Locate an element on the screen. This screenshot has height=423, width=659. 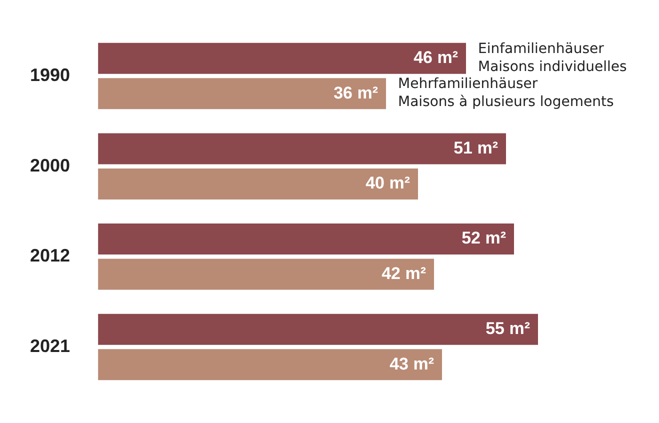
series-label: Einfamilienhäuser Maisons individuelles is located at coordinates (552, 57).